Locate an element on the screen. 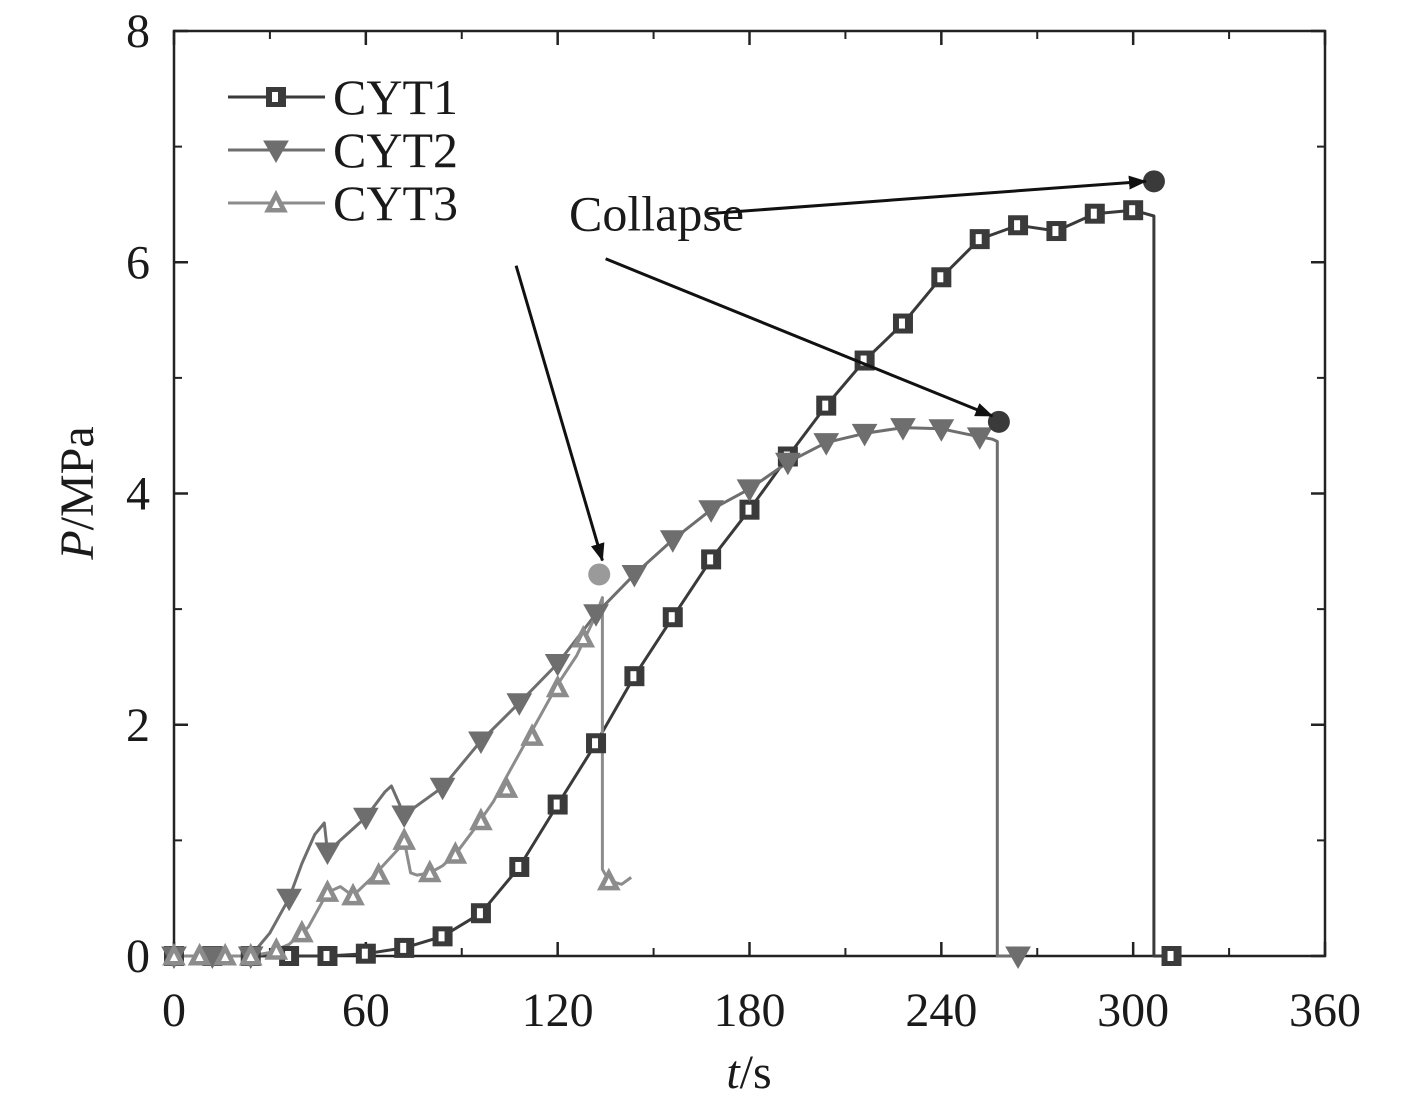 The width and height of the screenshot is (1417, 1113). series-line-cyt3 is located at coordinates (403, 777).